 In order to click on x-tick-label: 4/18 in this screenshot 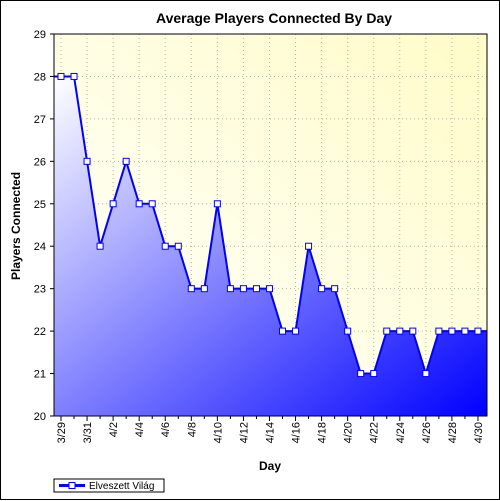, I will do `click(323, 432)`.